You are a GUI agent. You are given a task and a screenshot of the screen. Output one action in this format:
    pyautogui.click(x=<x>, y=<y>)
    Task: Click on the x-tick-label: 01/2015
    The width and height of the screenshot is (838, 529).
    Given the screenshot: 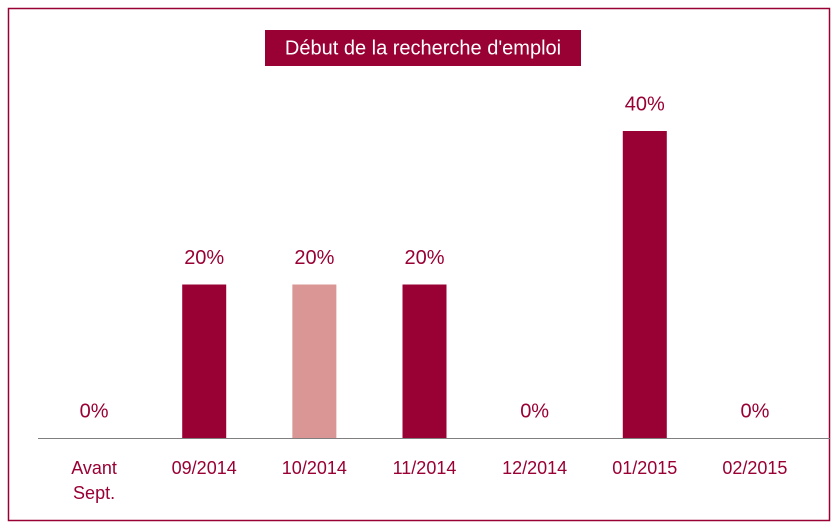 What is the action you would take?
    pyautogui.click(x=645, y=468)
    